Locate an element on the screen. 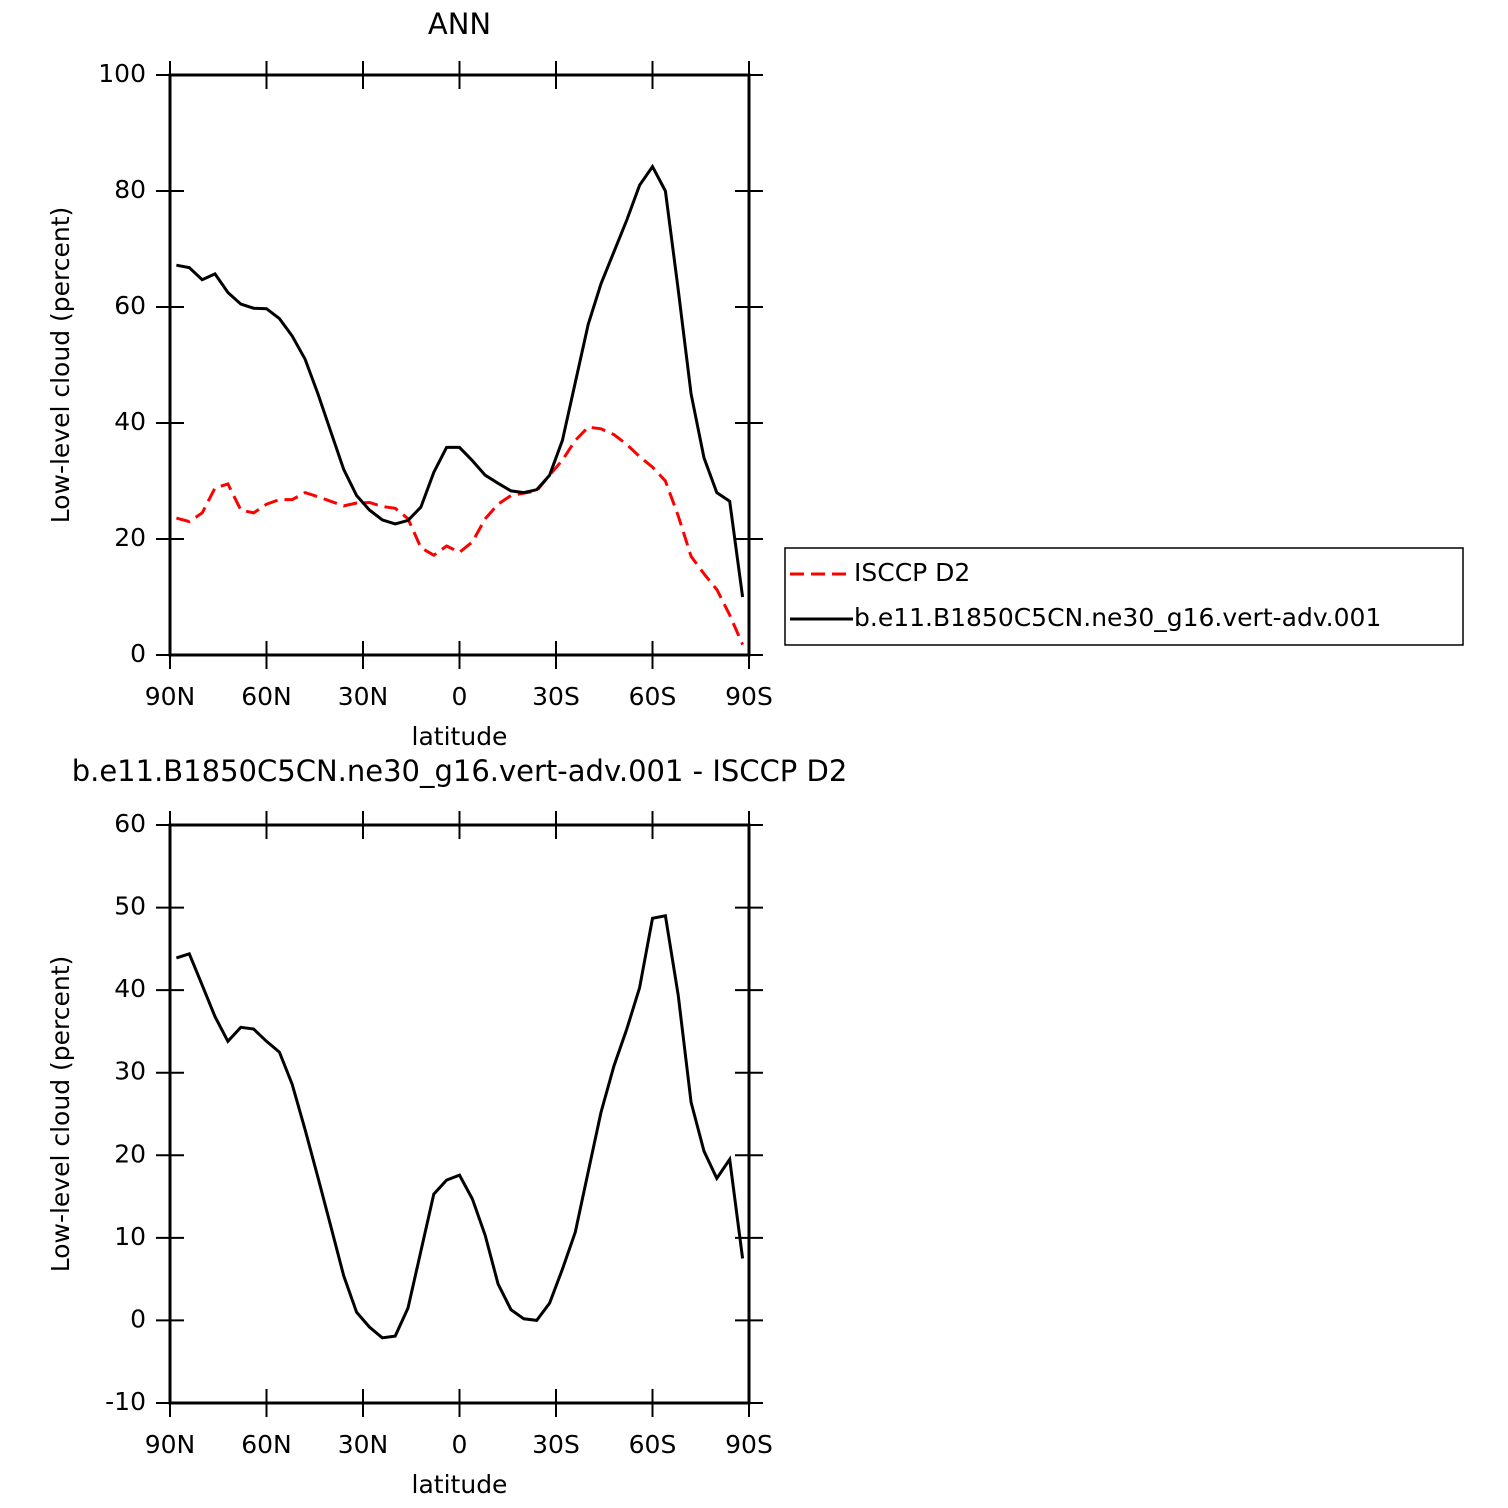 The image size is (1508, 1508). legend-label: b.e11.B1850C5CN.ne30_g16.vert-adv.001 is located at coordinates (1117, 617).